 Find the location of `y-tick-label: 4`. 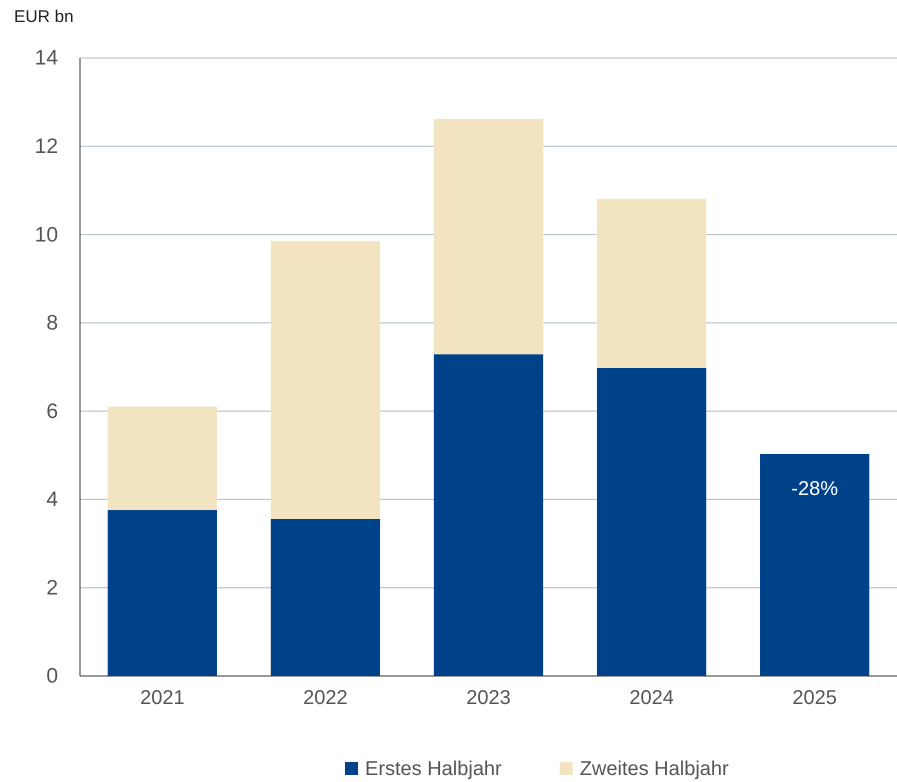

y-tick-label: 4 is located at coordinates (52, 500).